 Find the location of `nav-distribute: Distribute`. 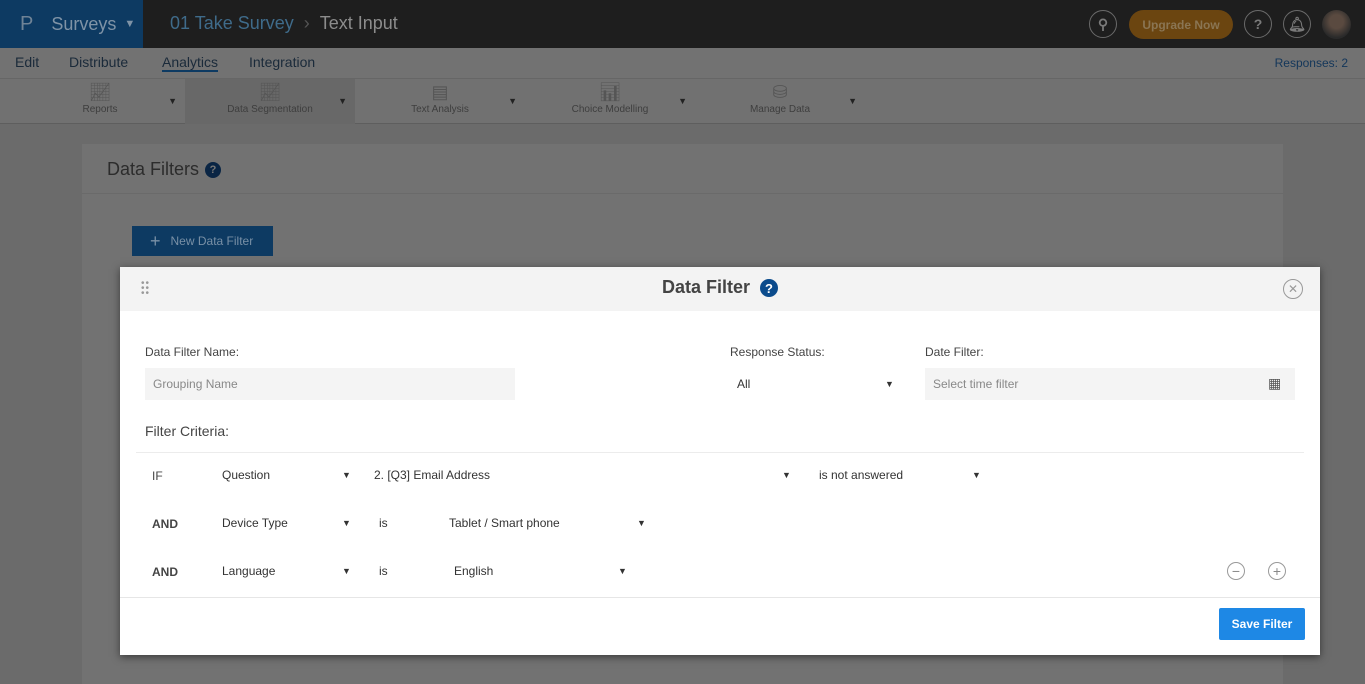

nav-distribute: Distribute is located at coordinates (99, 62).